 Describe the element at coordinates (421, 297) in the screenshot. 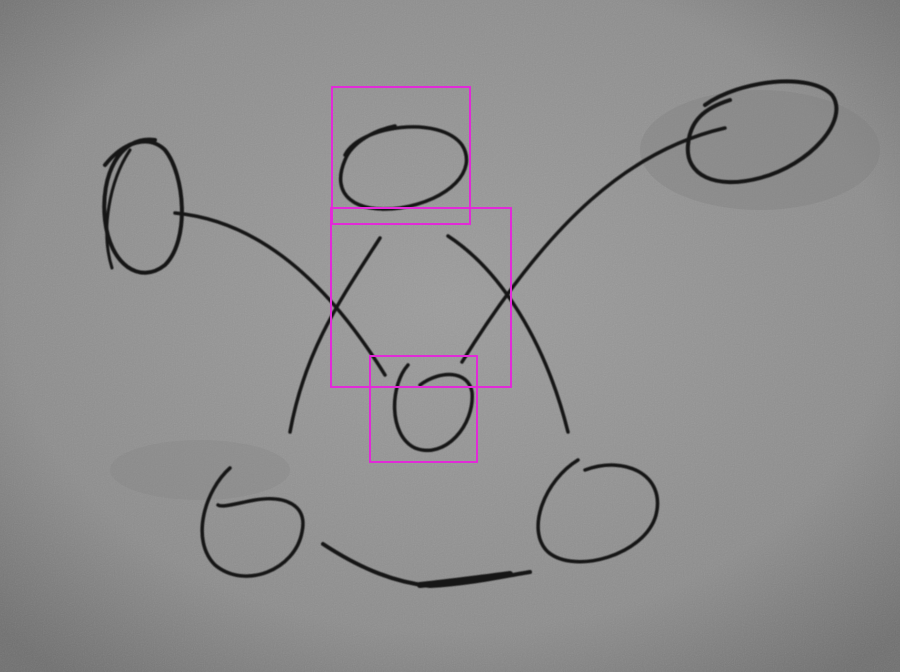

I see `crossing-bounding-box` at that location.